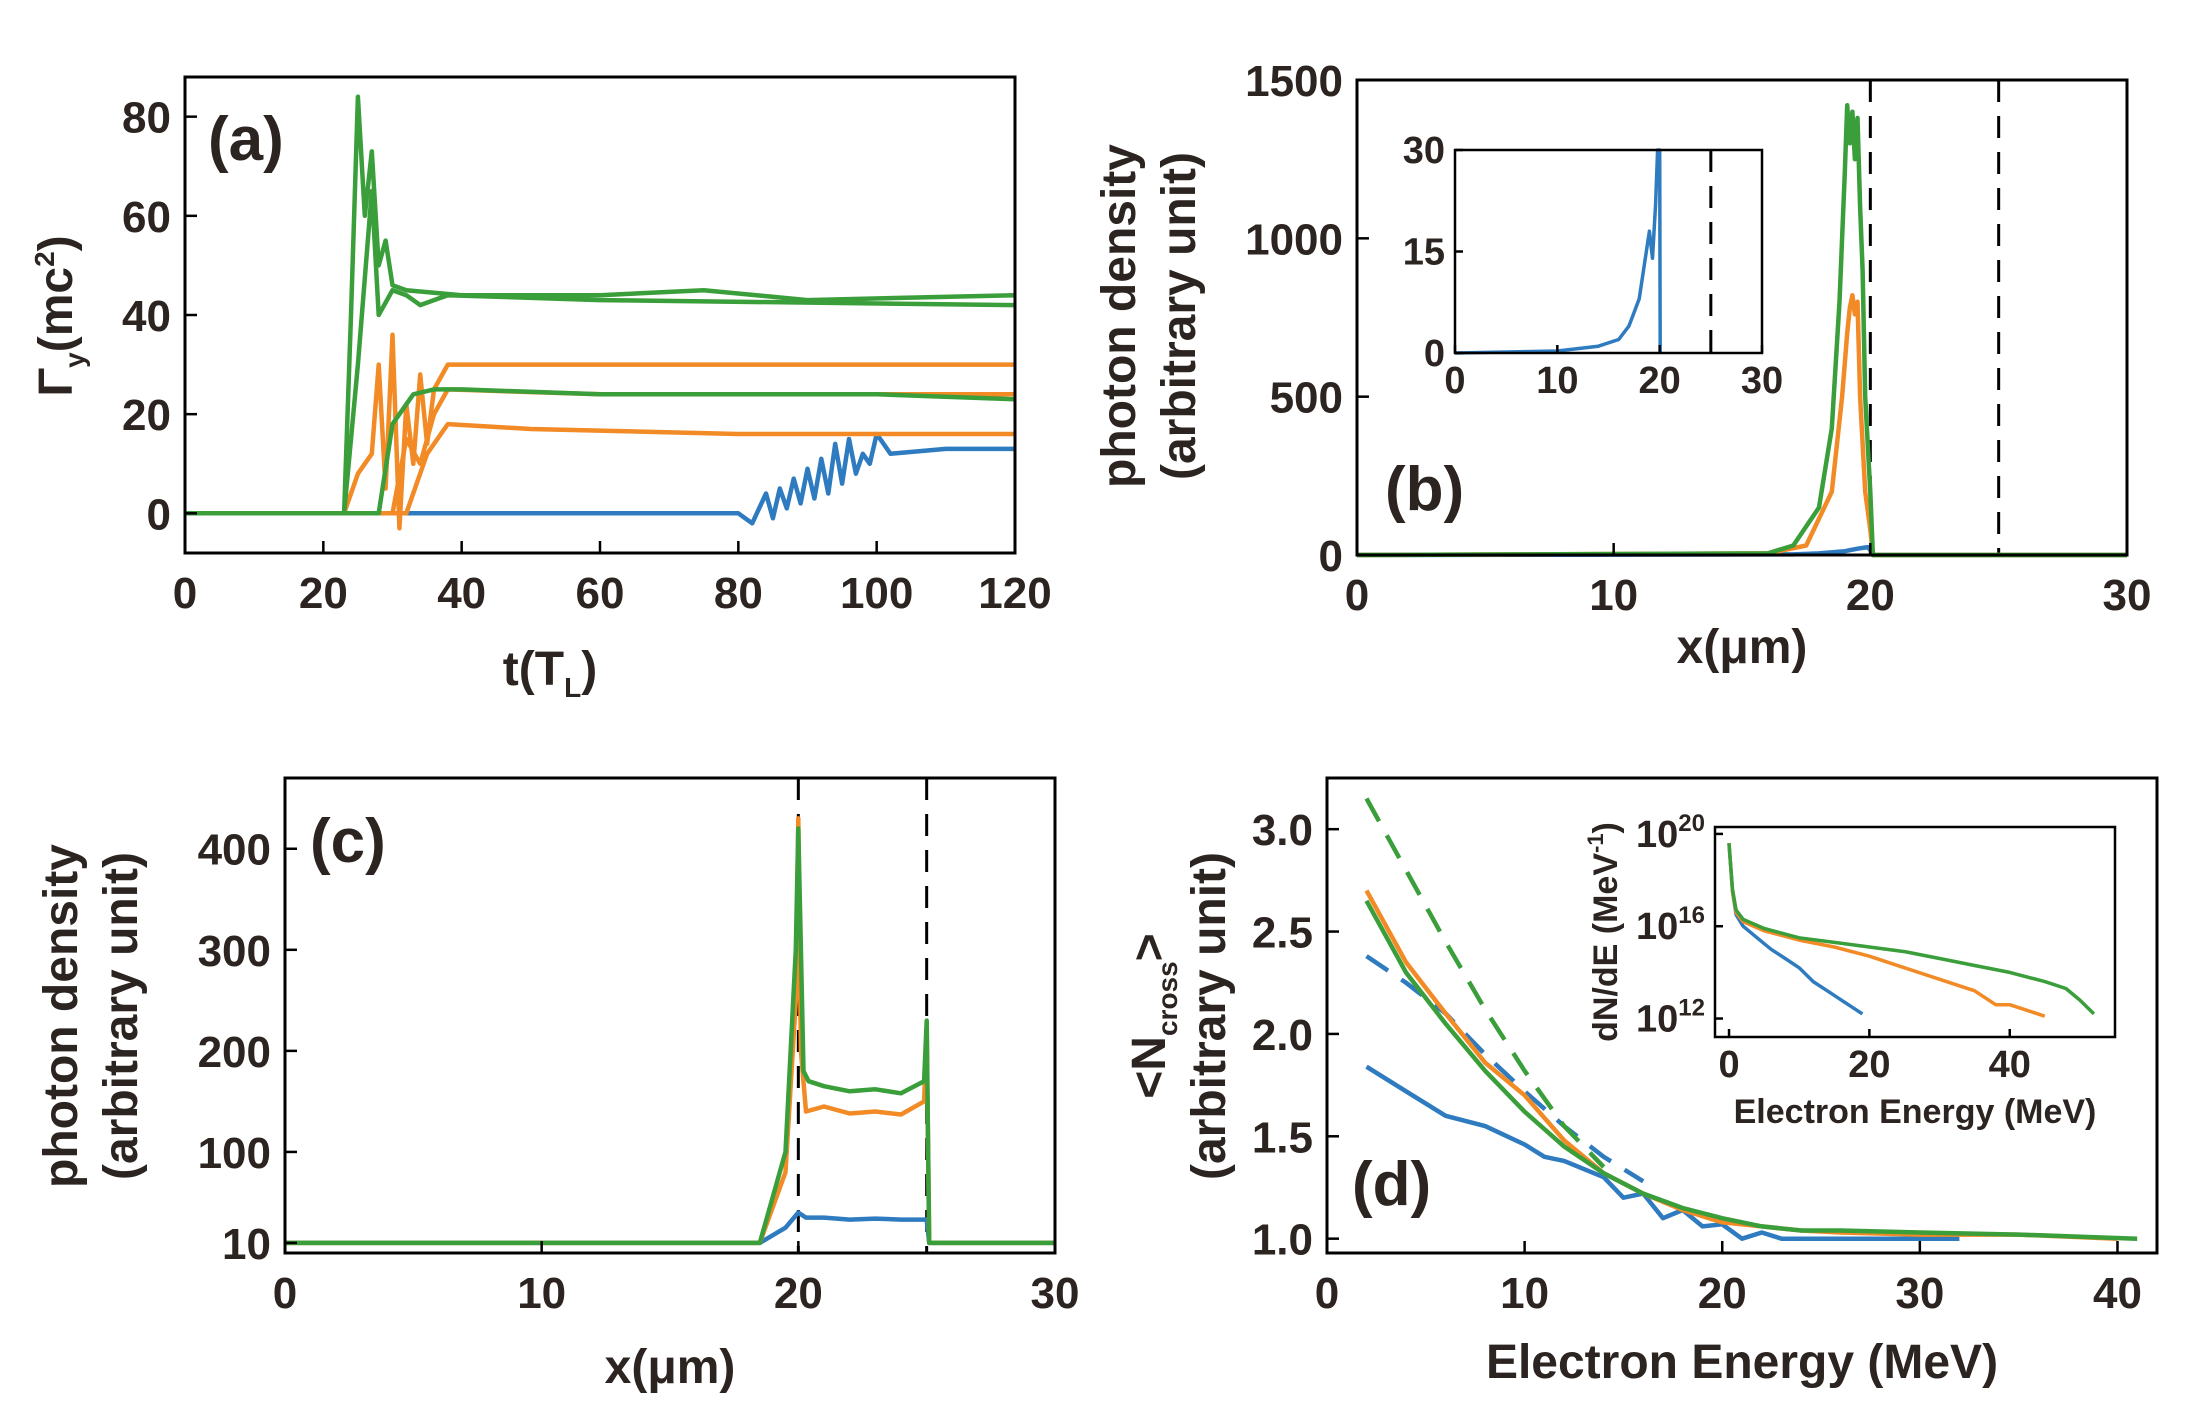  I want to click on panel-a-xtick-label-4: 80, so click(738, 593).